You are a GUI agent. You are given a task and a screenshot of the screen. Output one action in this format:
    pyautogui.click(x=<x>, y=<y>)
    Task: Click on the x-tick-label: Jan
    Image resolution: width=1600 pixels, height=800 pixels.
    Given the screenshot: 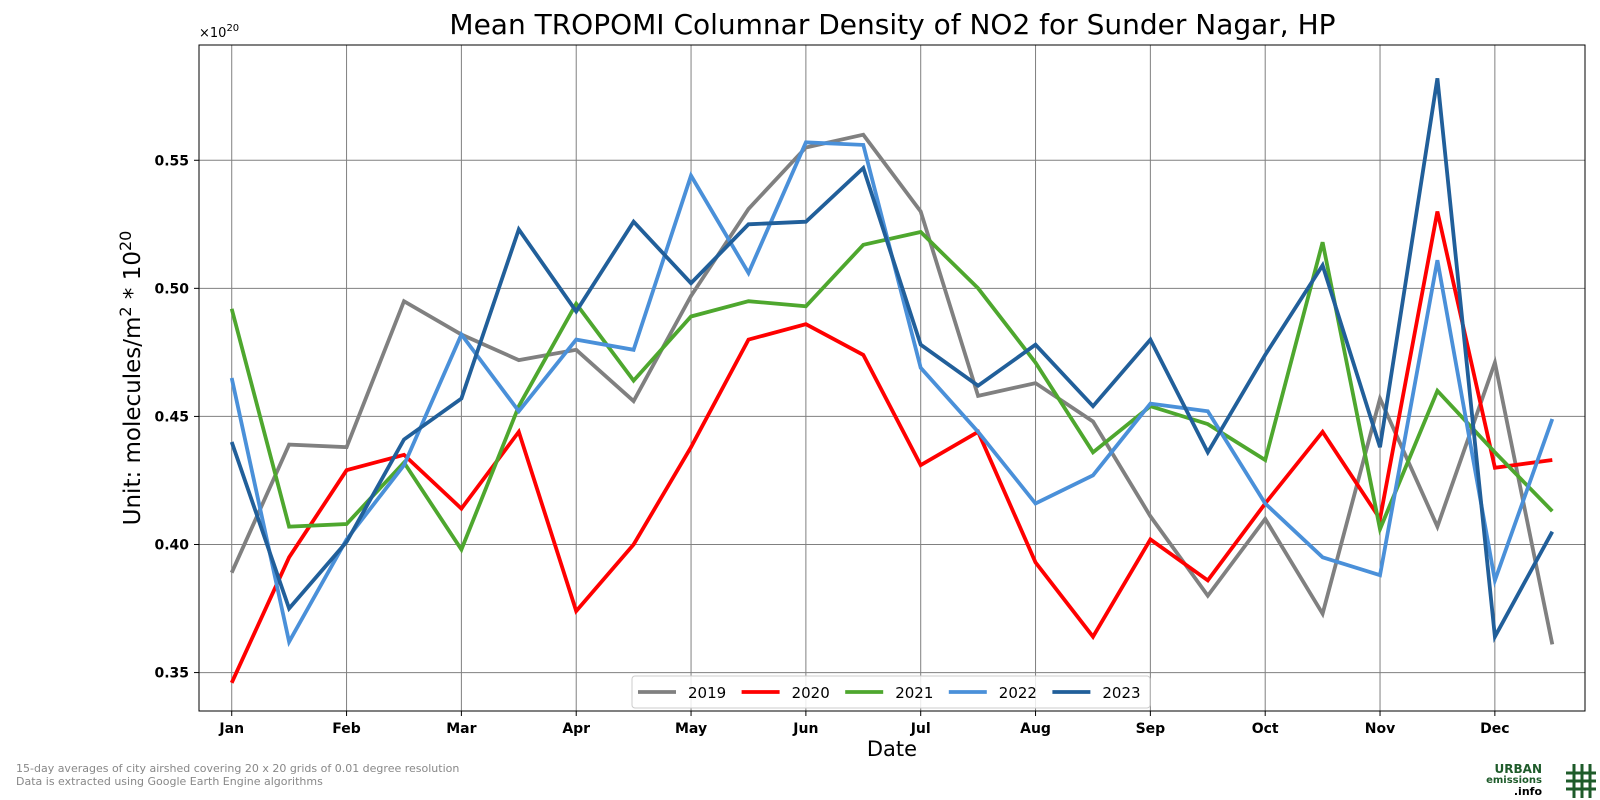 What is the action you would take?
    pyautogui.click(x=231, y=729)
    